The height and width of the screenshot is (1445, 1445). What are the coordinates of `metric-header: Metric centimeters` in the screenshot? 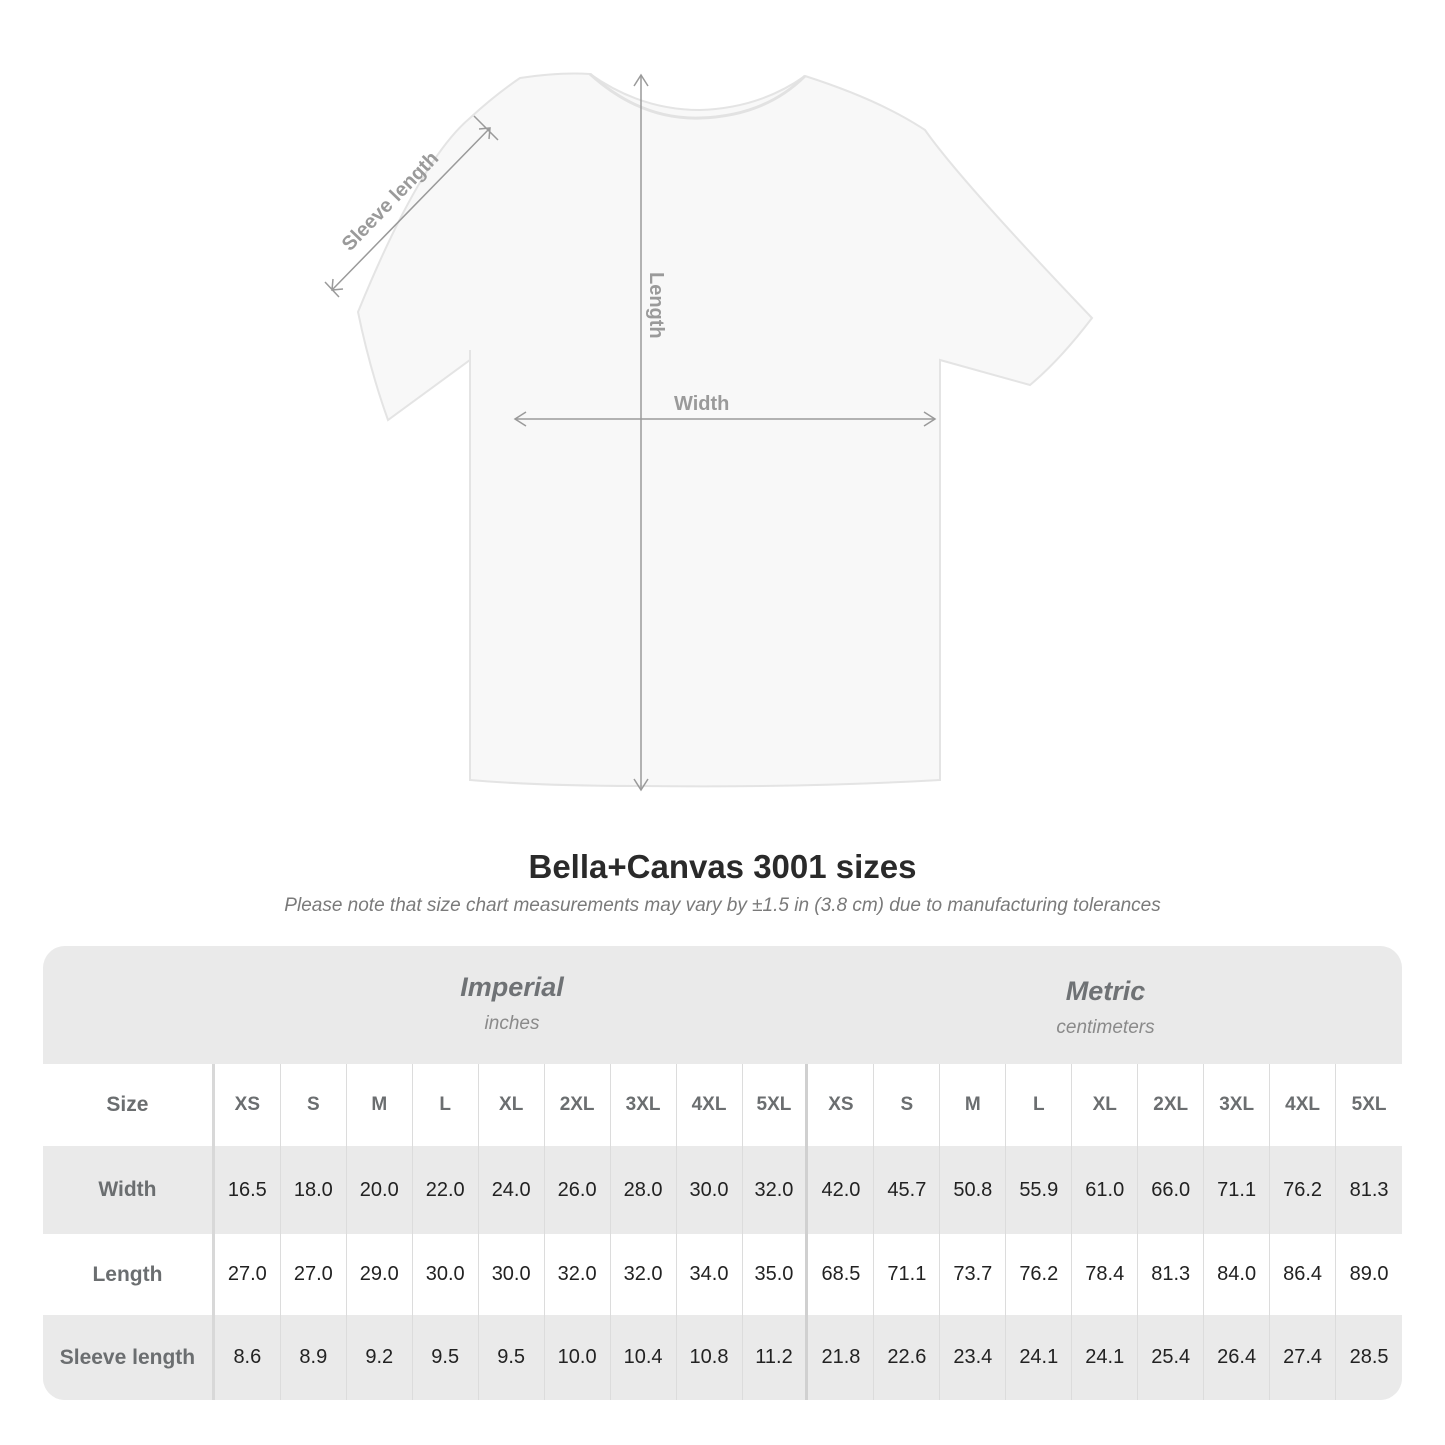 It's located at (1105, 1007).